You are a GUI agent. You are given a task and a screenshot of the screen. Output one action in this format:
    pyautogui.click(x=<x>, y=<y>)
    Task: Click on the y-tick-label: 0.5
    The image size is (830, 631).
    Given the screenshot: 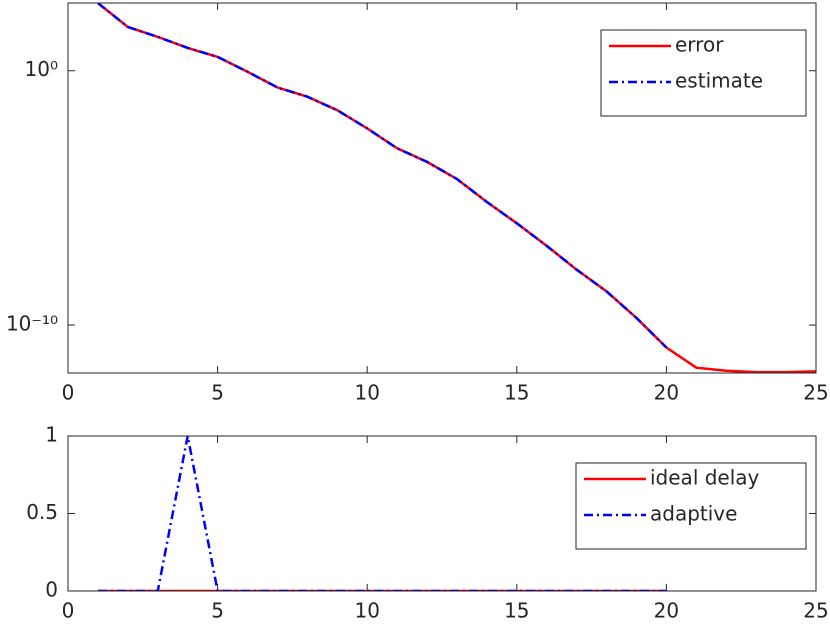 What is the action you would take?
    pyautogui.click(x=42, y=512)
    